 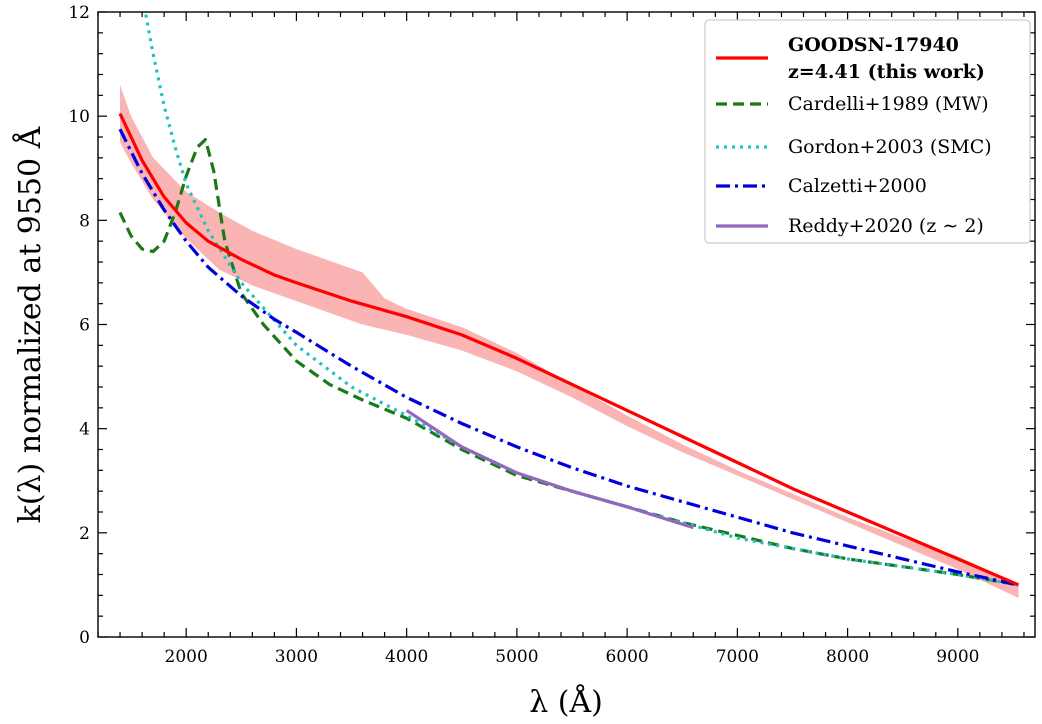 I want to click on x-tick-label: 2000, so click(x=186, y=657).